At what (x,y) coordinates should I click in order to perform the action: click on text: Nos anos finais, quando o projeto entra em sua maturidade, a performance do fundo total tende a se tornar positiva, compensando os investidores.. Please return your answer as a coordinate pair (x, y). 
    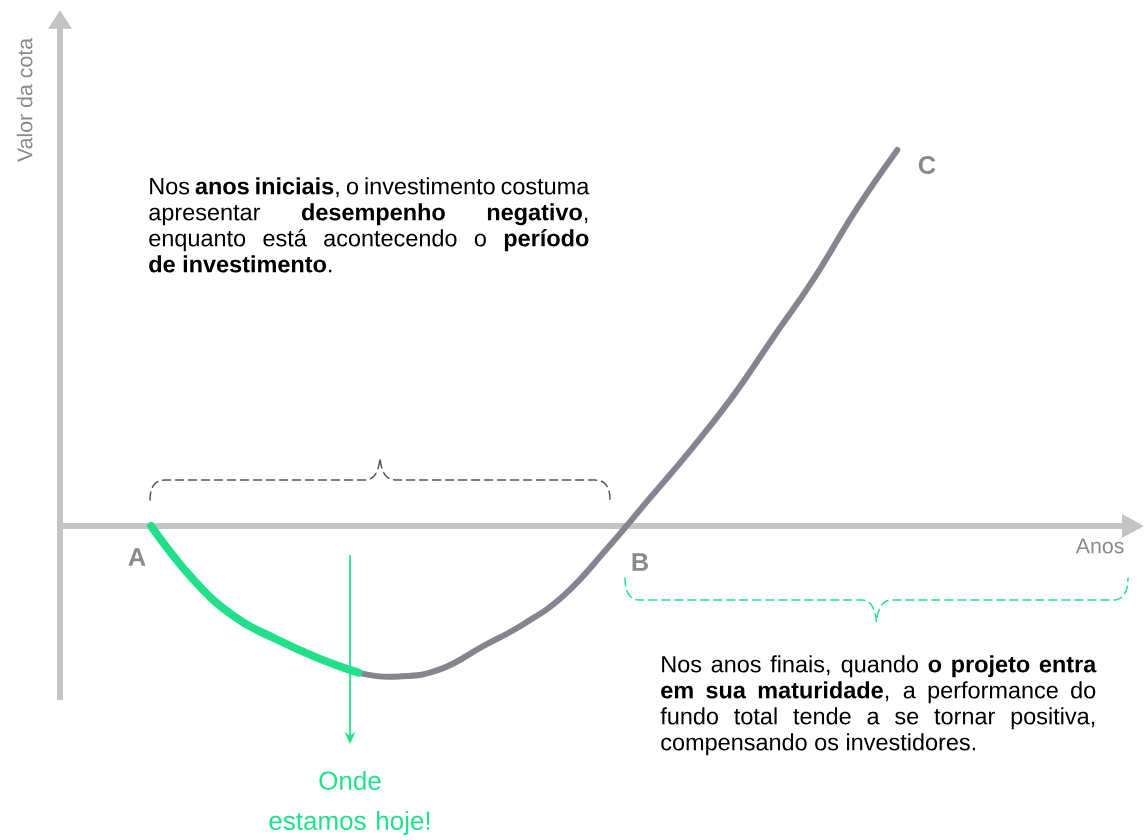
    Looking at the image, I should click on (878, 705).